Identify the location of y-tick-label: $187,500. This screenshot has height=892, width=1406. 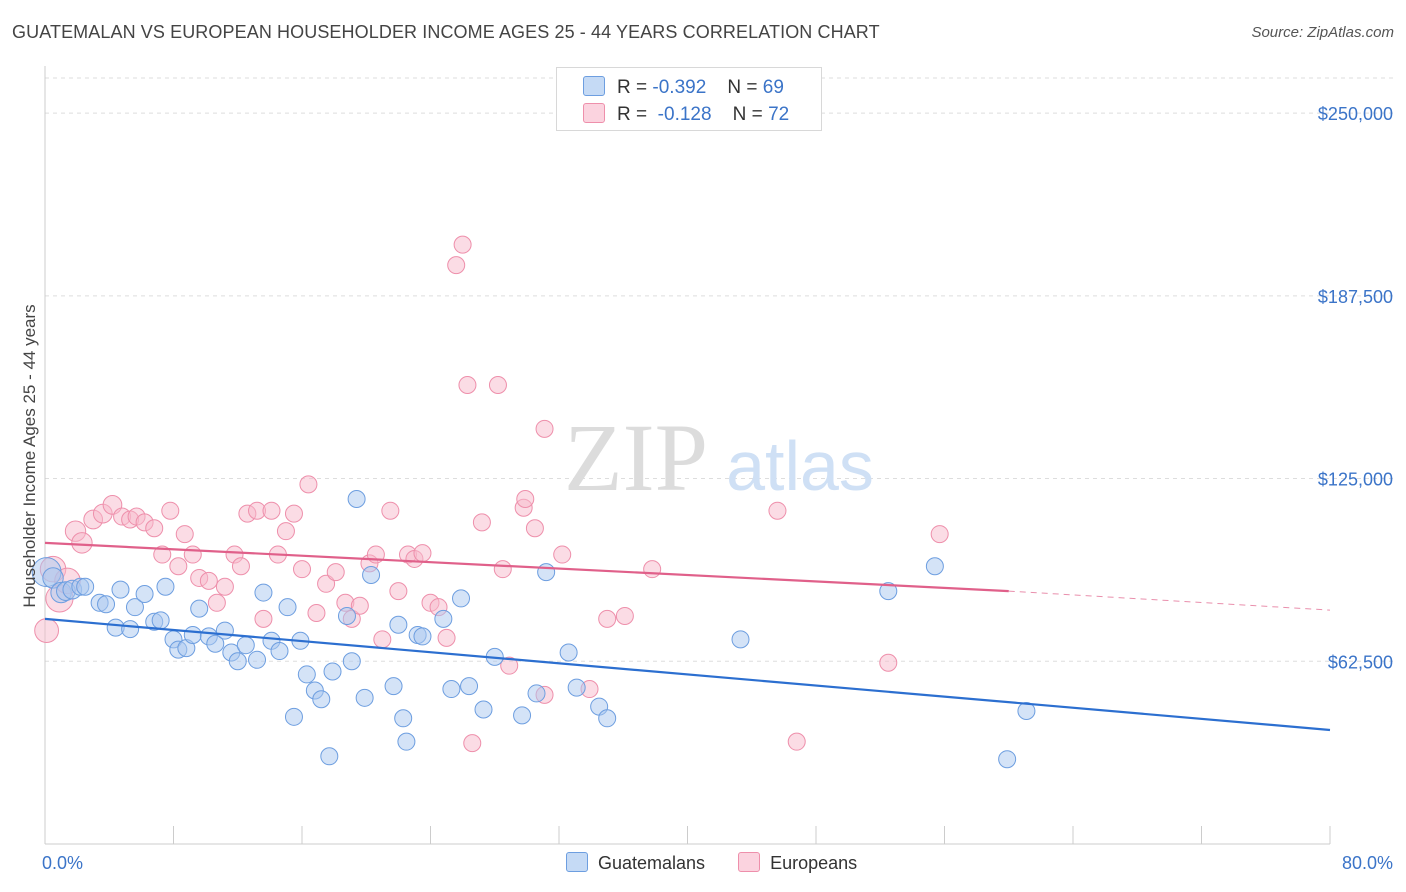
(1355, 297).